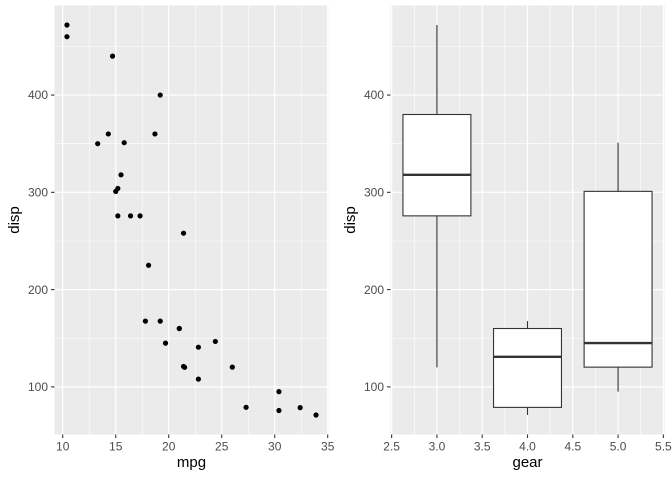 This screenshot has width=672, height=480. I want to click on x-tick-label: 35, so click(328, 447).